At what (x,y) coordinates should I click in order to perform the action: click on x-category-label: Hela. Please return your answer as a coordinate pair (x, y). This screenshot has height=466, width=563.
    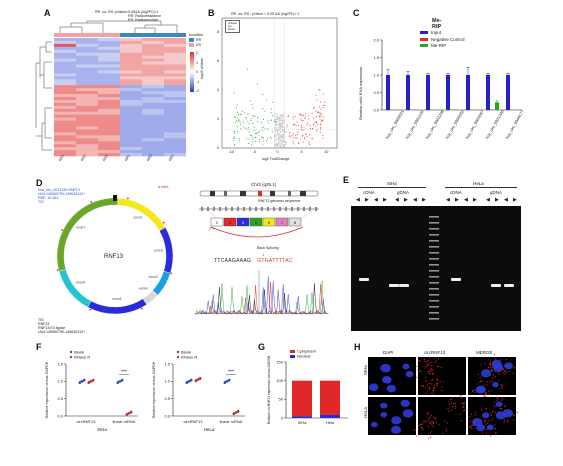
    Looking at the image, I should click on (330, 422).